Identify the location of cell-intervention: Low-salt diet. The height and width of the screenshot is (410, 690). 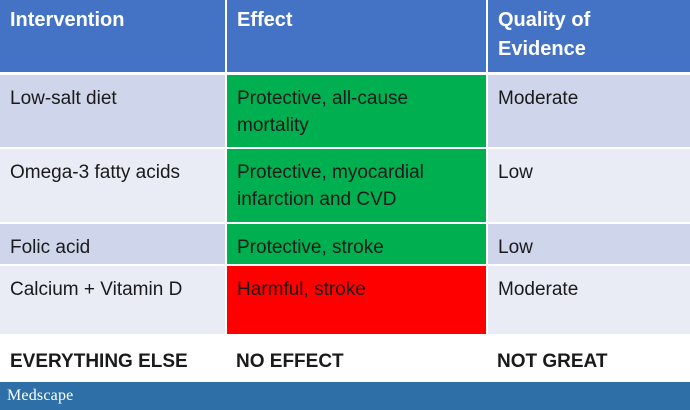
(113, 111).